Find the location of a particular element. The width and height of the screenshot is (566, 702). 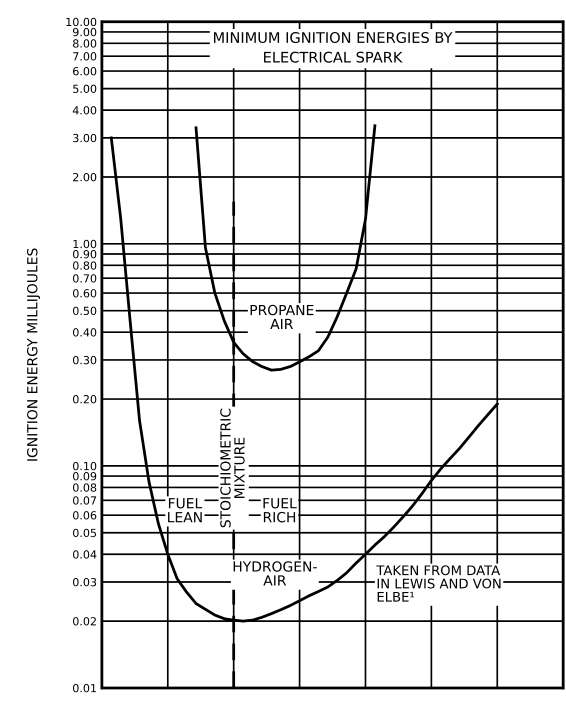

y-tick-label: 0.30 is located at coordinates (84, 360).